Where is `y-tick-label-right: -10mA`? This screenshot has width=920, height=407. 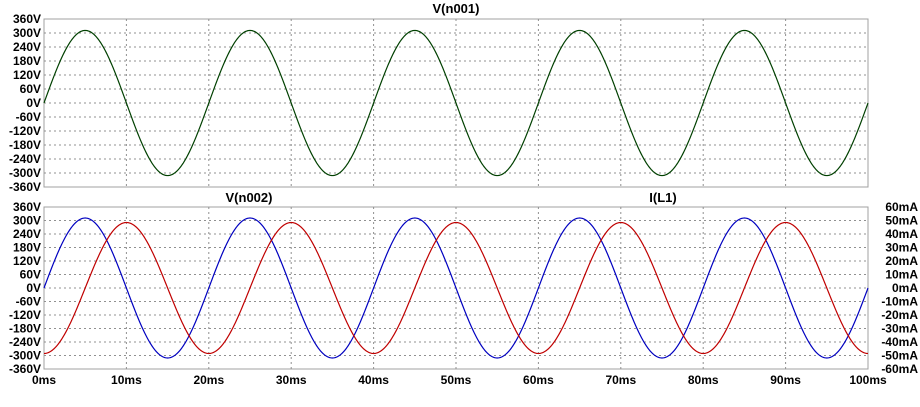
y-tick-label-right: -10mA is located at coordinates (899, 302).